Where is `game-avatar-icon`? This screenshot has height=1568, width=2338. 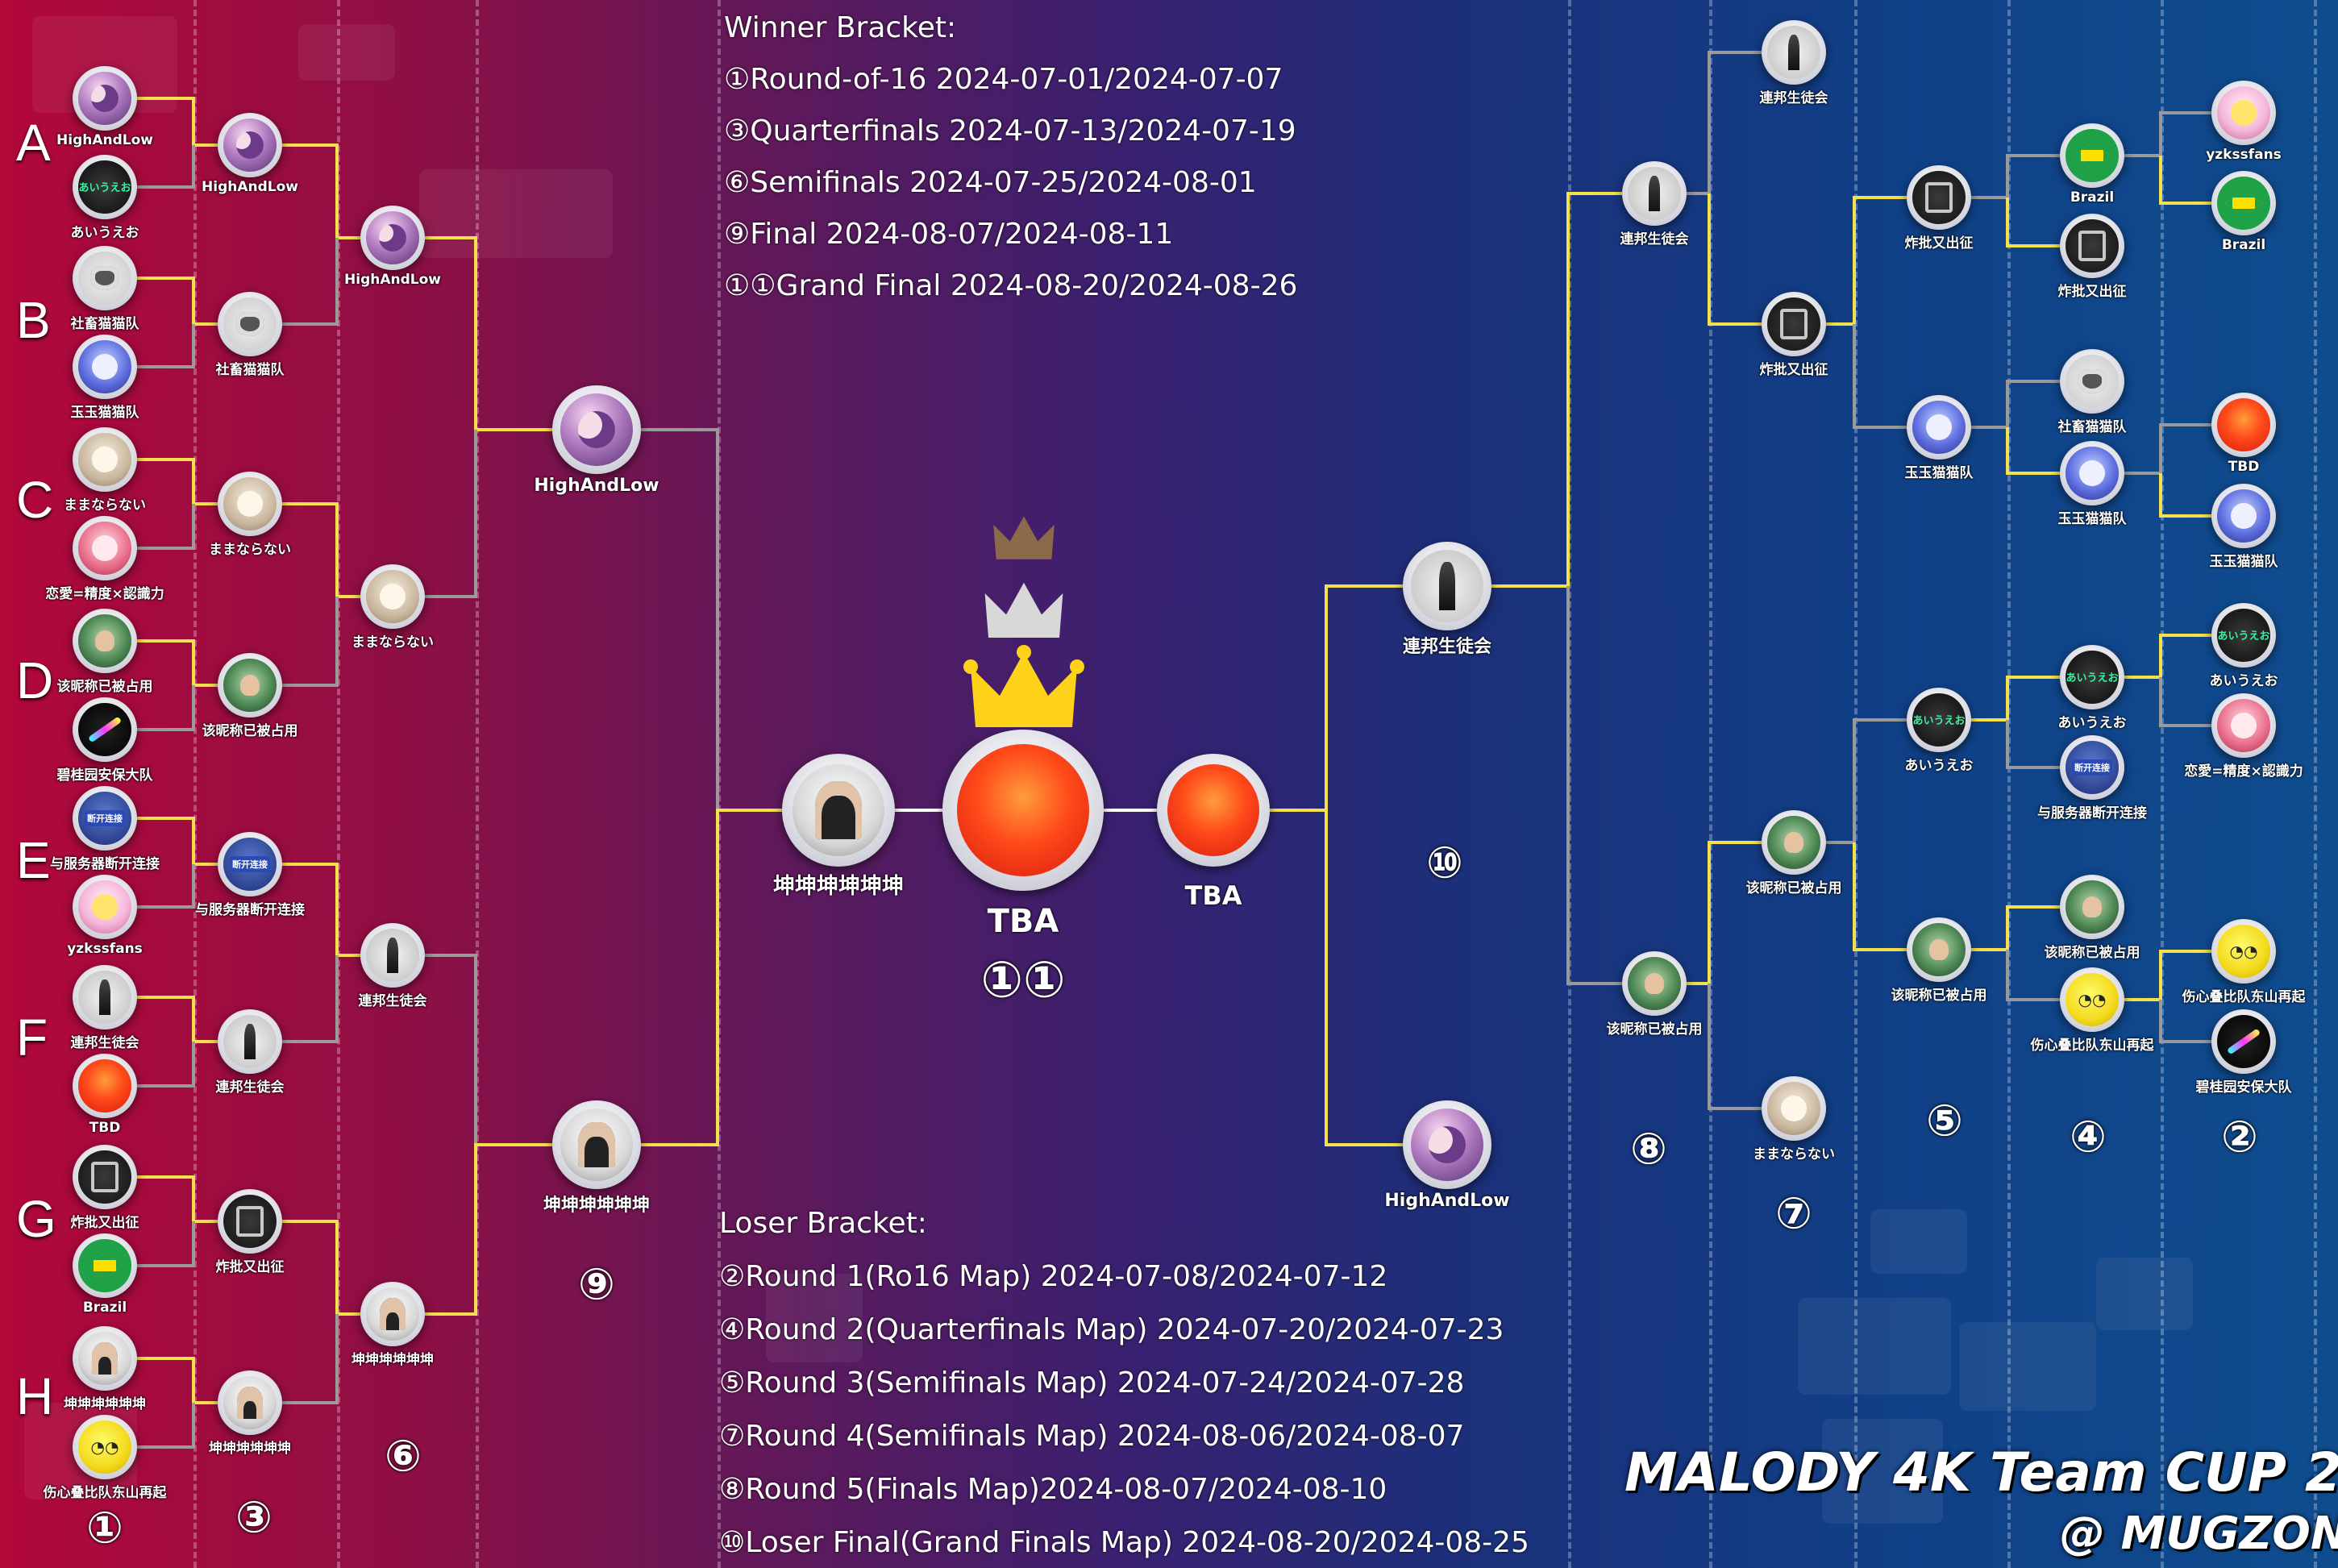 game-avatar-icon is located at coordinates (2243, 635).